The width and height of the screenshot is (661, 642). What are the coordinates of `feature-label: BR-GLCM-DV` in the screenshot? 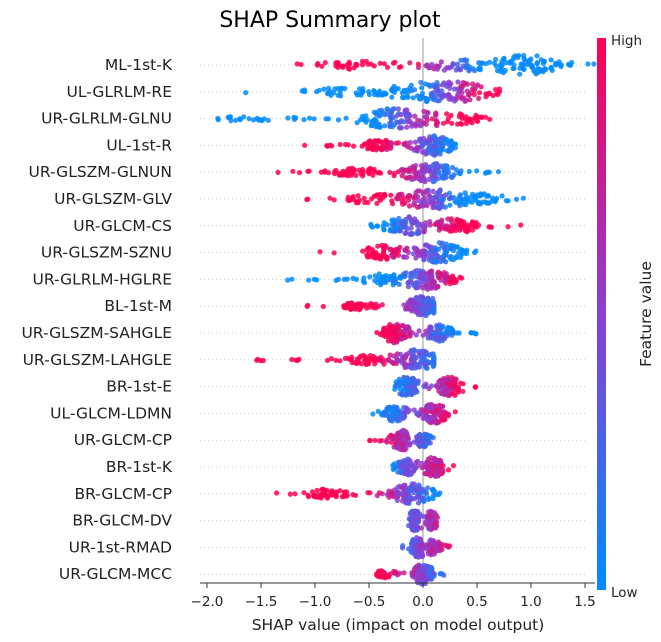 It's located at (122, 521).